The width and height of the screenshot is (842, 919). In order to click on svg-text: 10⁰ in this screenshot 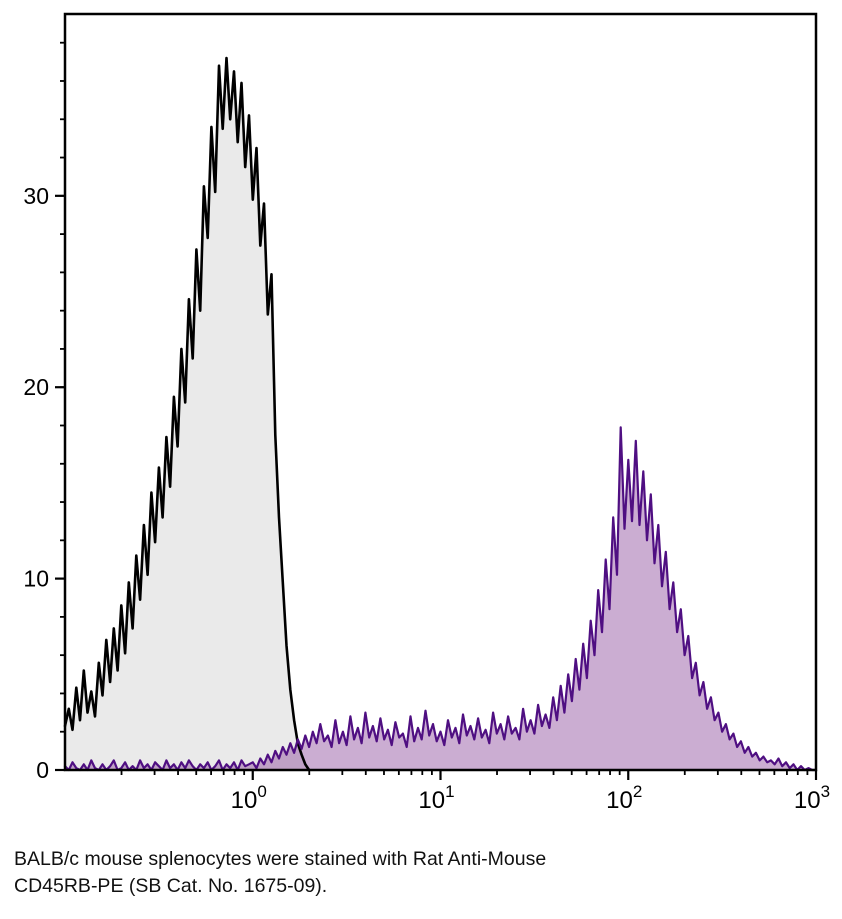, I will do `click(249, 798)`.